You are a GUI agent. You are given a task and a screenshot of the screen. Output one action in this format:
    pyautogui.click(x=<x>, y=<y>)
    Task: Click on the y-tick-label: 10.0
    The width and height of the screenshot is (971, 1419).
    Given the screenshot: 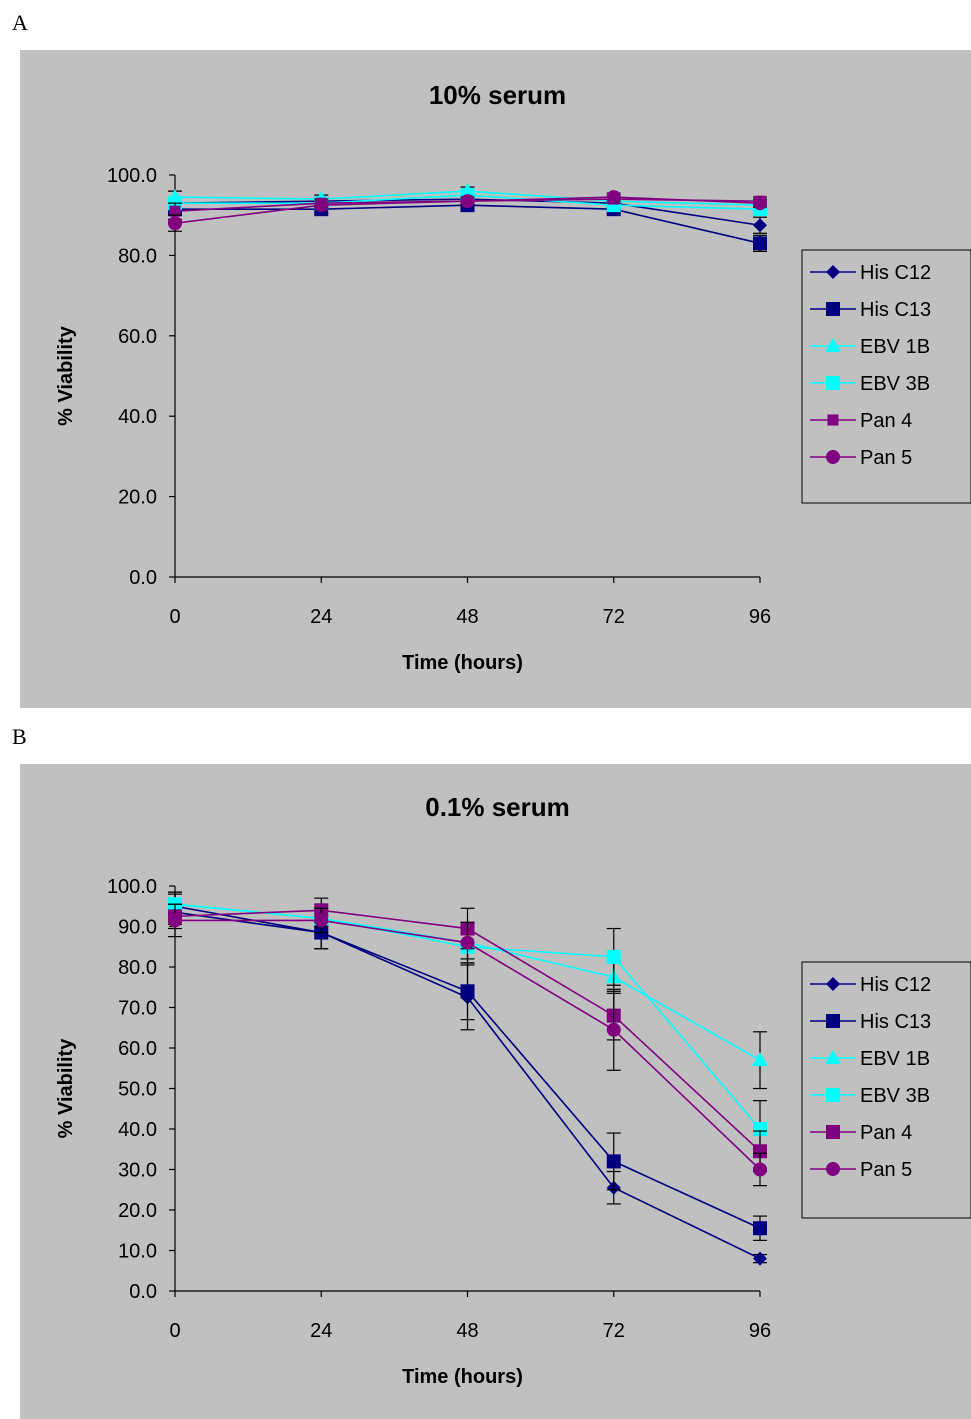 What is the action you would take?
    pyautogui.click(x=137, y=1252)
    